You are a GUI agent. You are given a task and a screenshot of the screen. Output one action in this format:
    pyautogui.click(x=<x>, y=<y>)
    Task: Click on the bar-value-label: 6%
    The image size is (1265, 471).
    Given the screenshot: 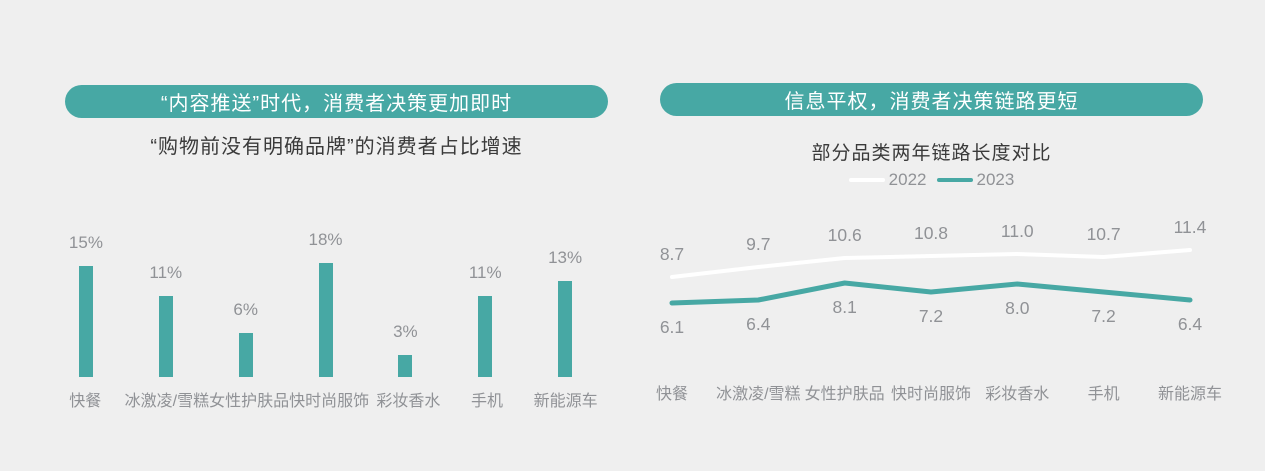 What is the action you would take?
    pyautogui.click(x=245, y=309)
    